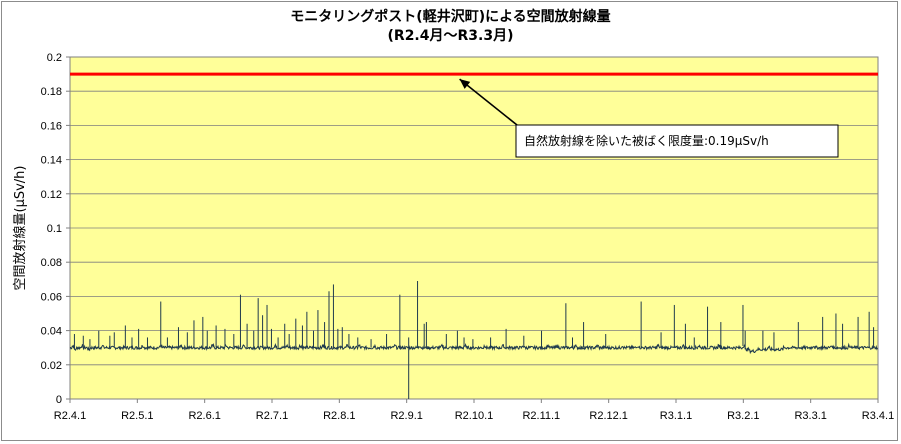  I want to click on y-tick-label: 0.1, so click(54, 229).